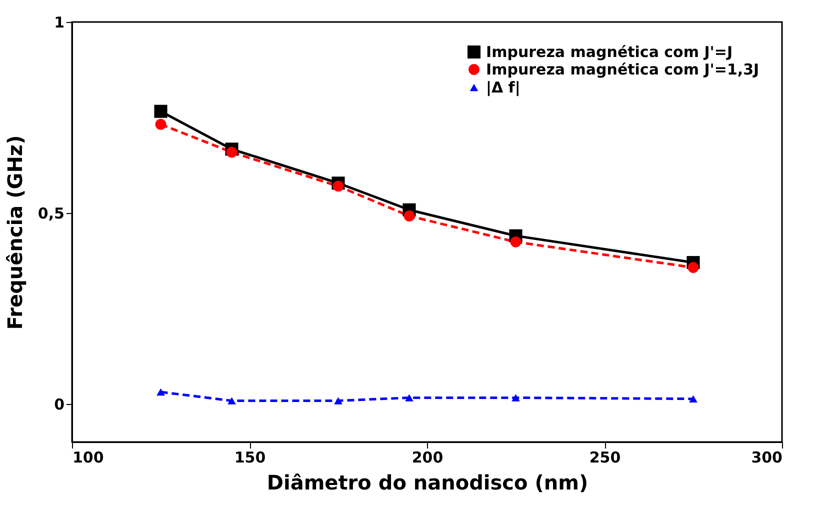 The image size is (830, 513). What do you see at coordinates (766, 457) in the screenshot?
I see `x-tick-label: 300` at bounding box center [766, 457].